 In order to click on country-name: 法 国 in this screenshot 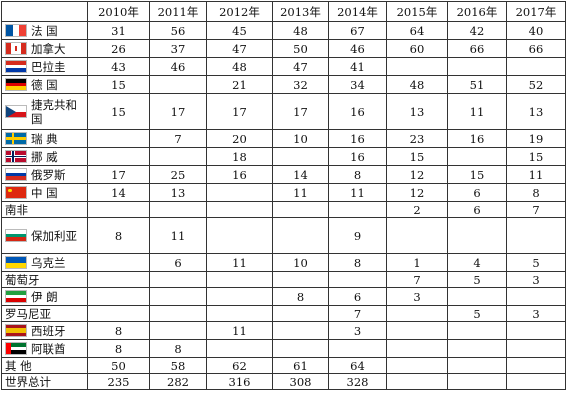, I will do `click(44, 30)`.